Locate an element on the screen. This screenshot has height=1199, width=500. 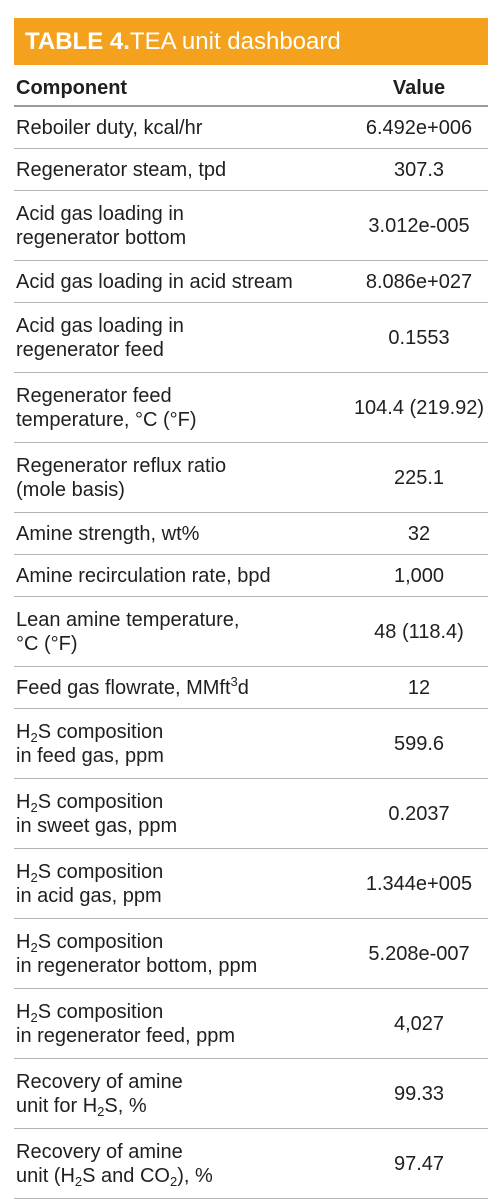
component-text-line2: in feed gas, ppm is located at coordinates (90, 755).